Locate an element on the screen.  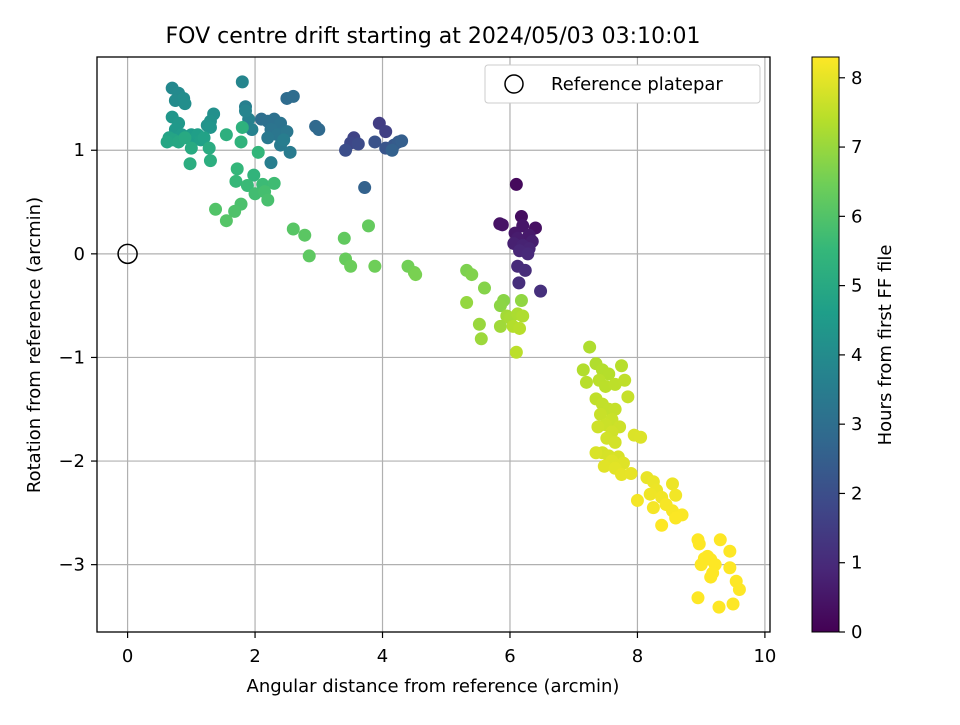
legend-box is located at coordinates (622, 84).